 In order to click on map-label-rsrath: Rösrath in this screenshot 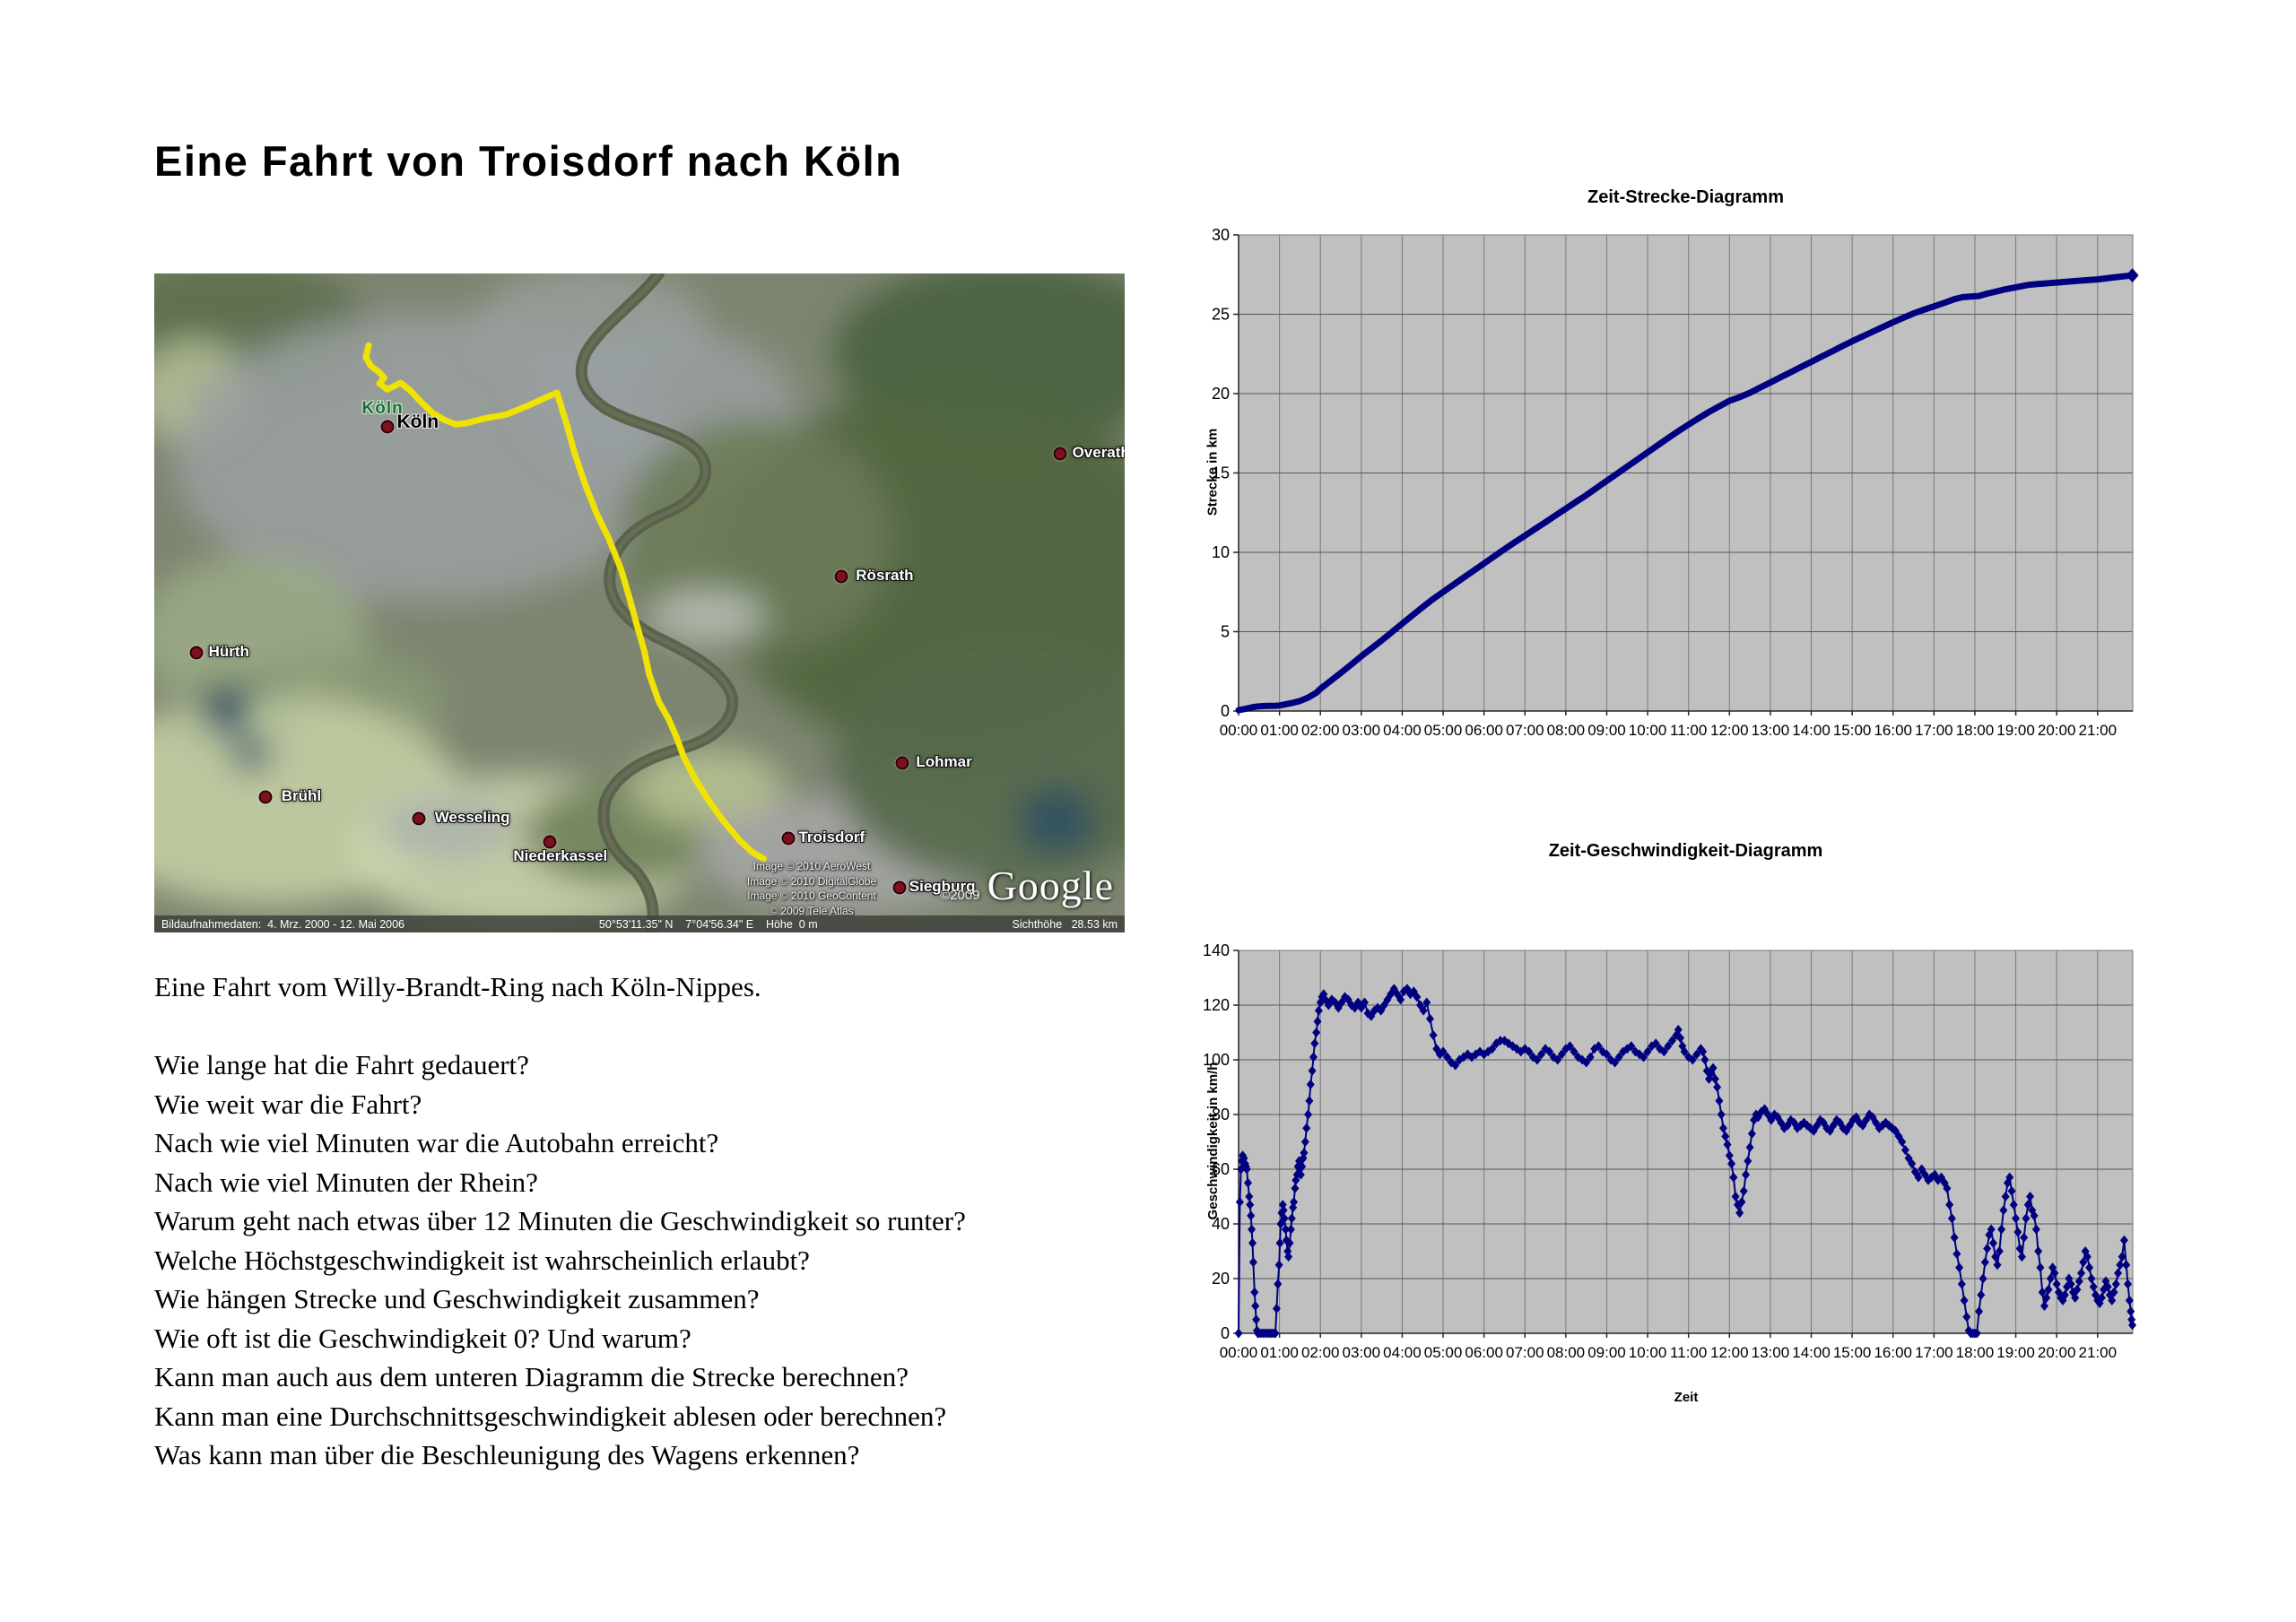, I will do `click(885, 576)`.